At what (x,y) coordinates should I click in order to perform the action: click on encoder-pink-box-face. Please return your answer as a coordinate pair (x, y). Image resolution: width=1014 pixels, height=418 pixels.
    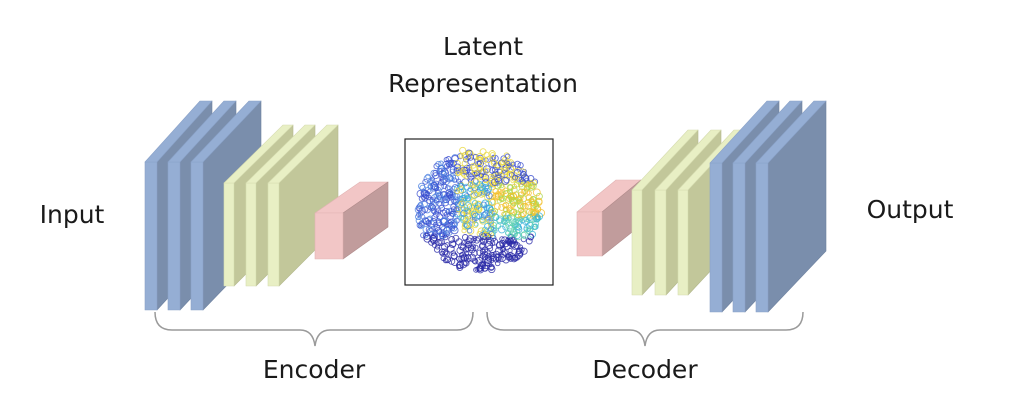
    Looking at the image, I should click on (329, 236).